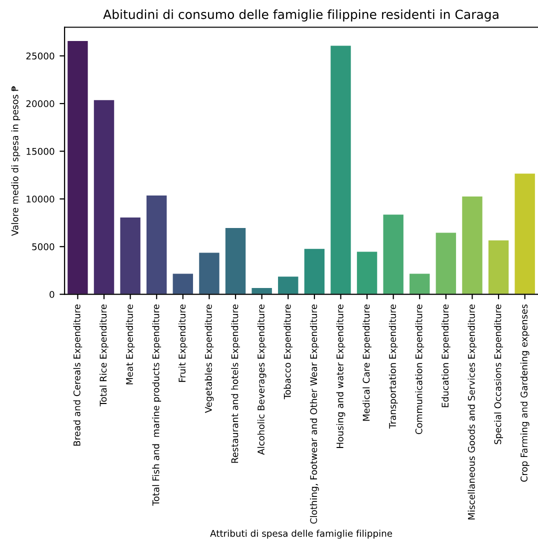  Describe the element at coordinates (43, 246) in the screenshot. I see `y-tick-label: 5000` at that location.